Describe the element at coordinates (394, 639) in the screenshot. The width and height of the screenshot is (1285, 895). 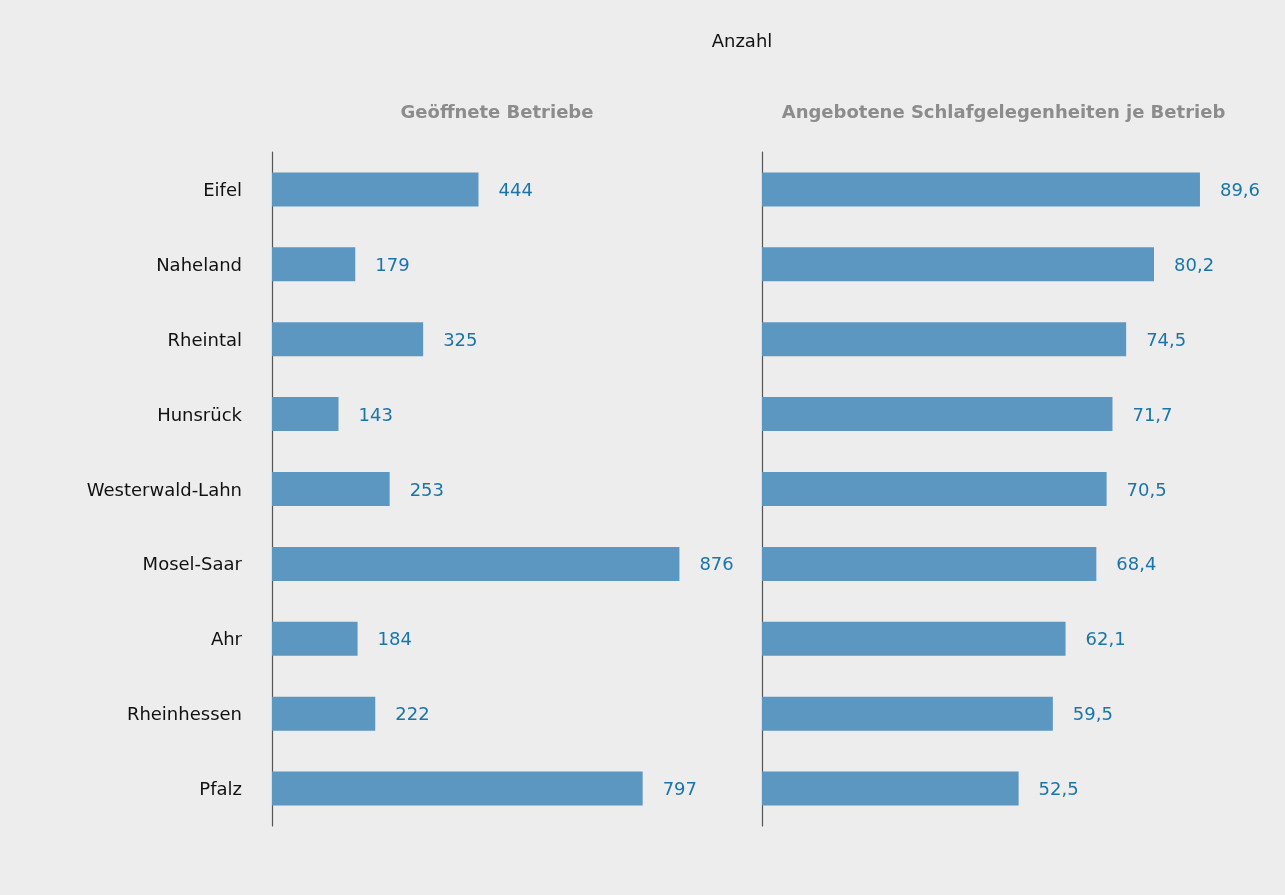
I see `data-label: 184` at that location.